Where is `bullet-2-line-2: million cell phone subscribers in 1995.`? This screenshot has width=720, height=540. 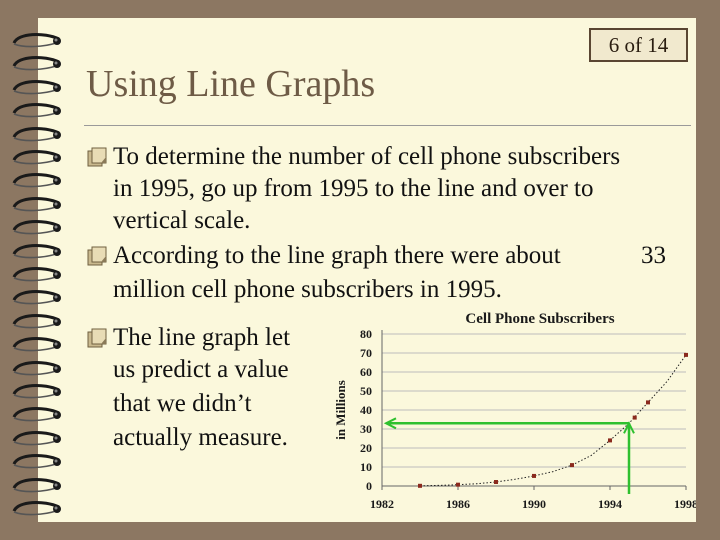
bullet-2-line-2: million cell phone subscribers in 1995. is located at coordinates (307, 289).